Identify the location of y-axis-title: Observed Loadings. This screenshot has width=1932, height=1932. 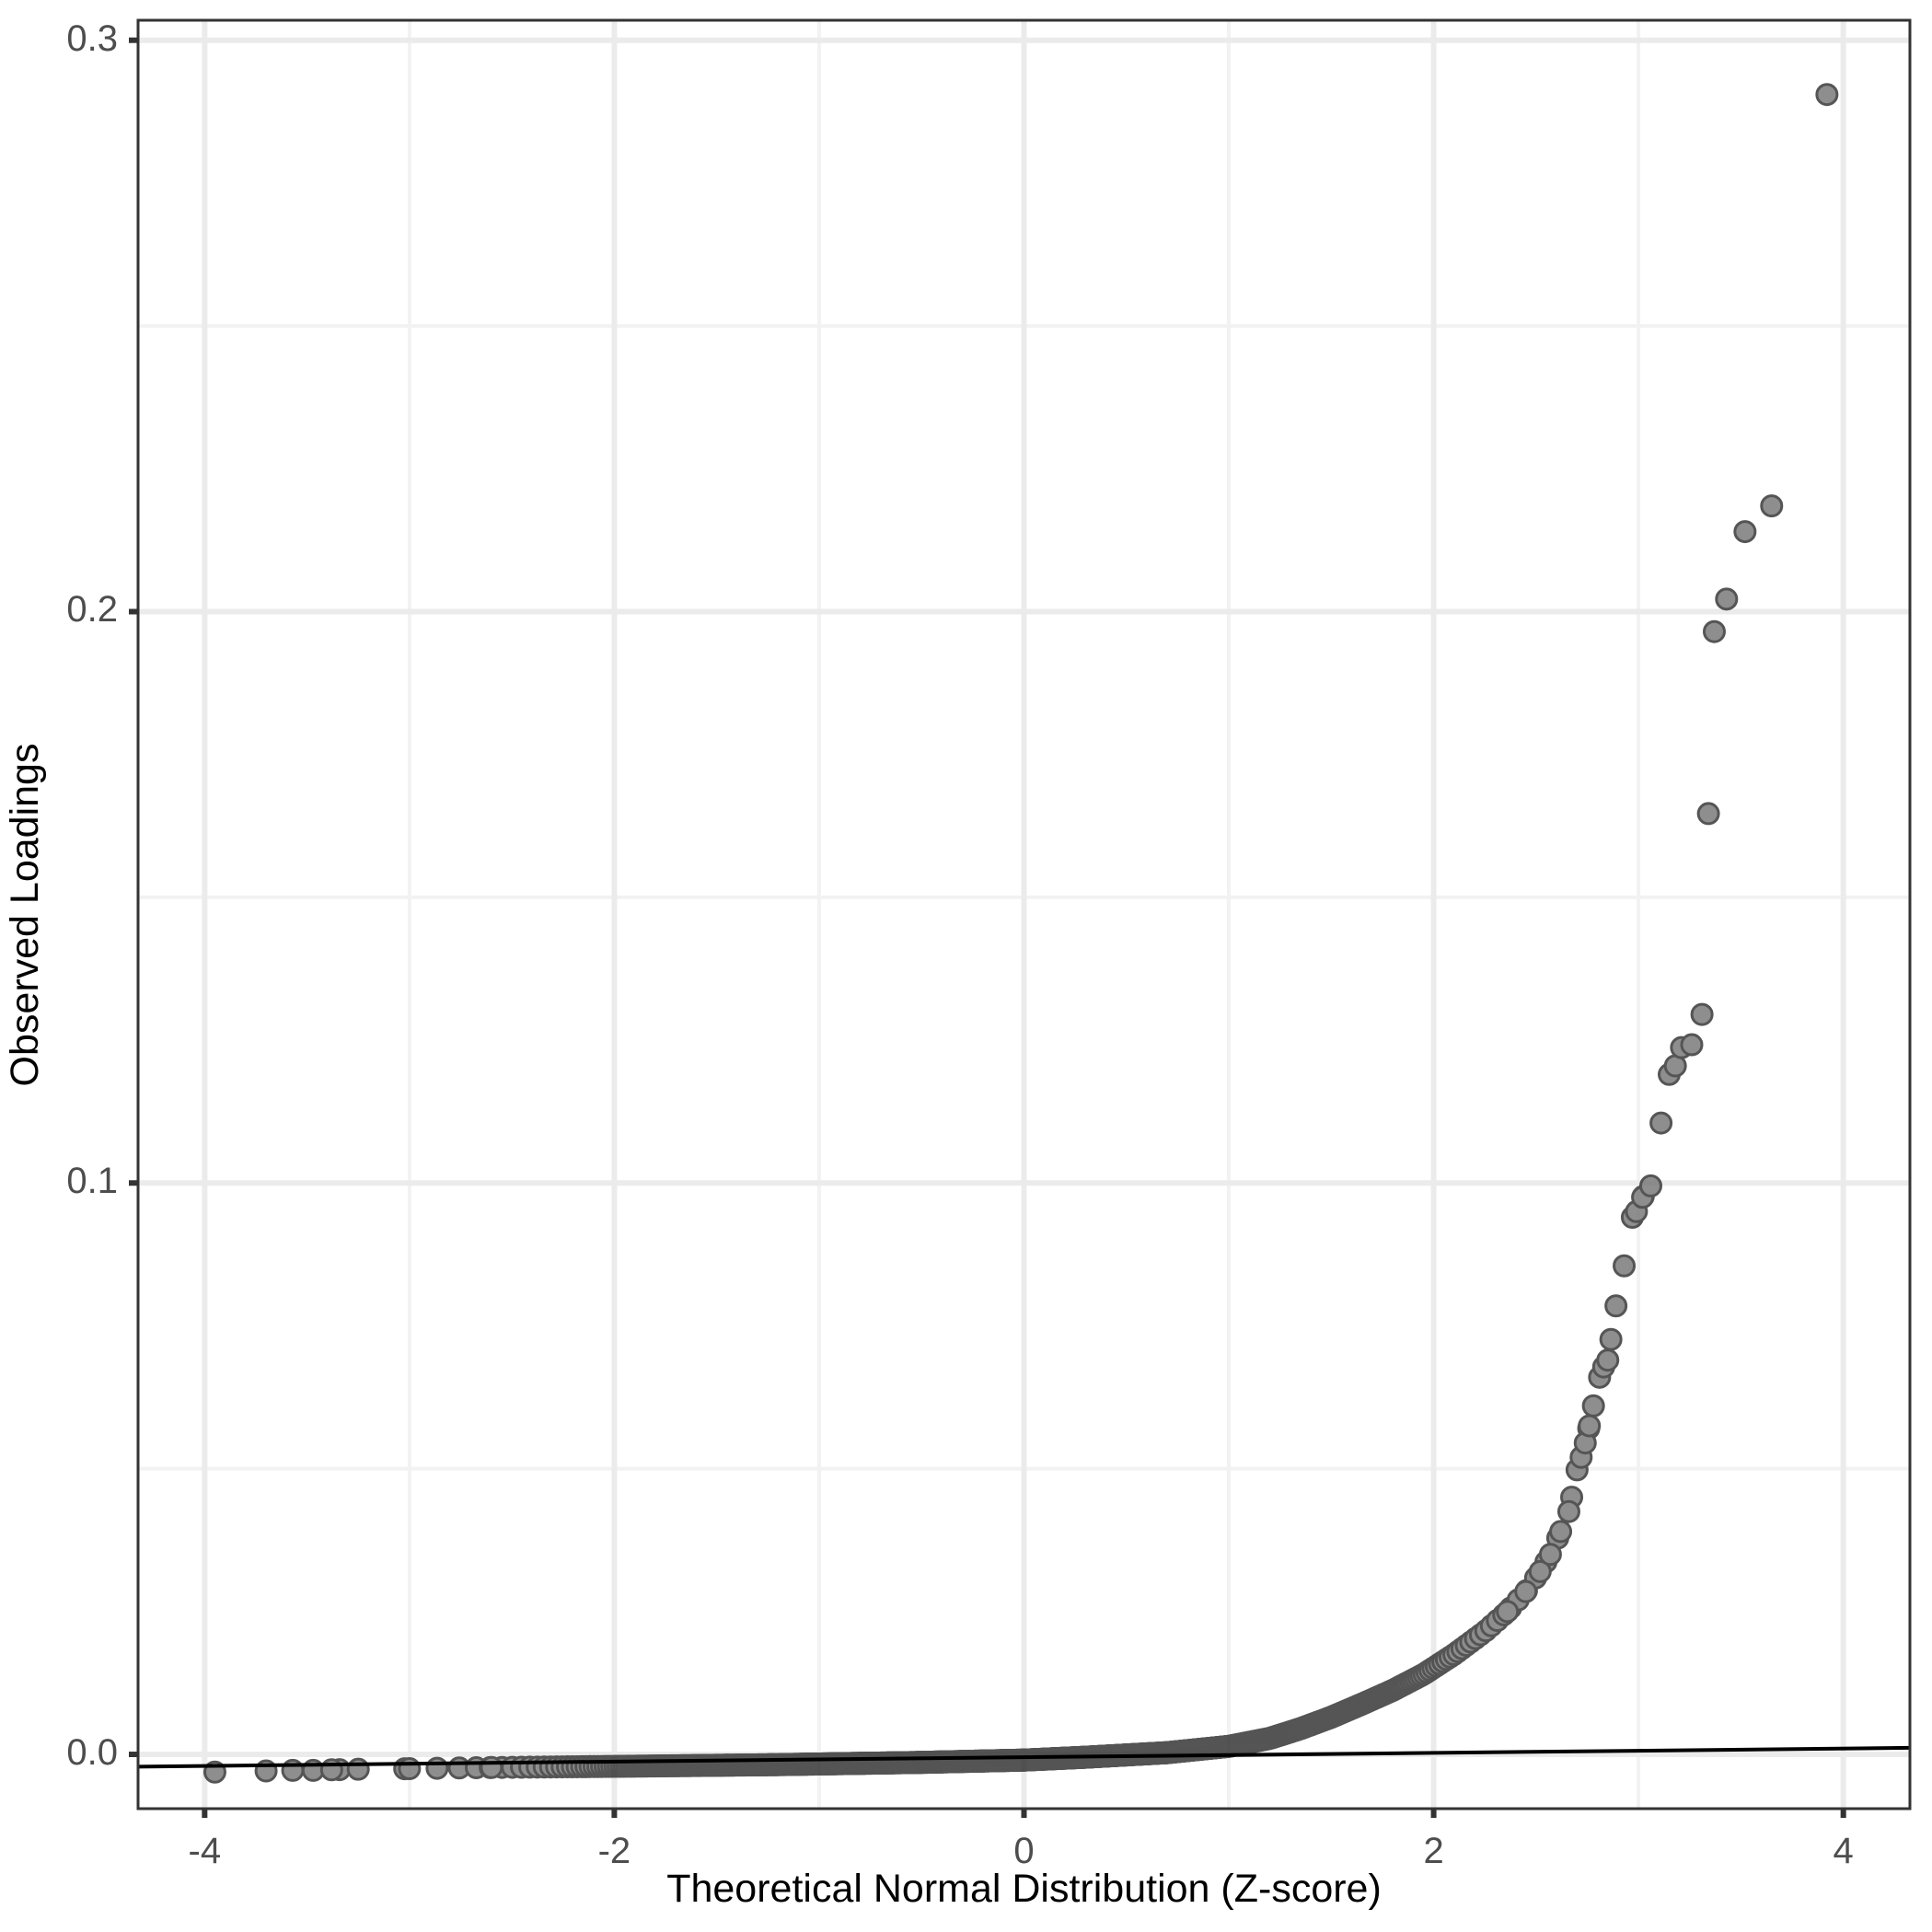
(25, 915).